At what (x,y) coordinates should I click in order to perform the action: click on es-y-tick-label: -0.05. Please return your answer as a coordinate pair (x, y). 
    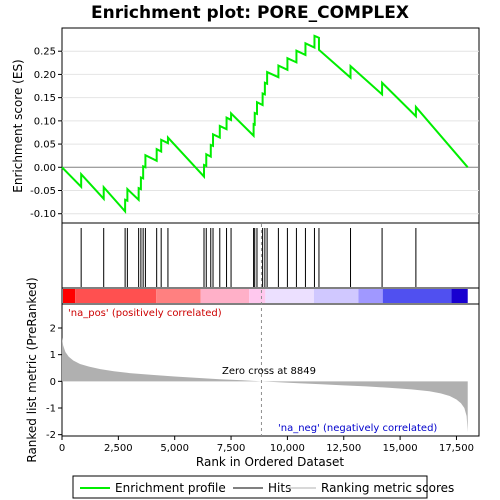
    Looking at the image, I should click on (43, 191).